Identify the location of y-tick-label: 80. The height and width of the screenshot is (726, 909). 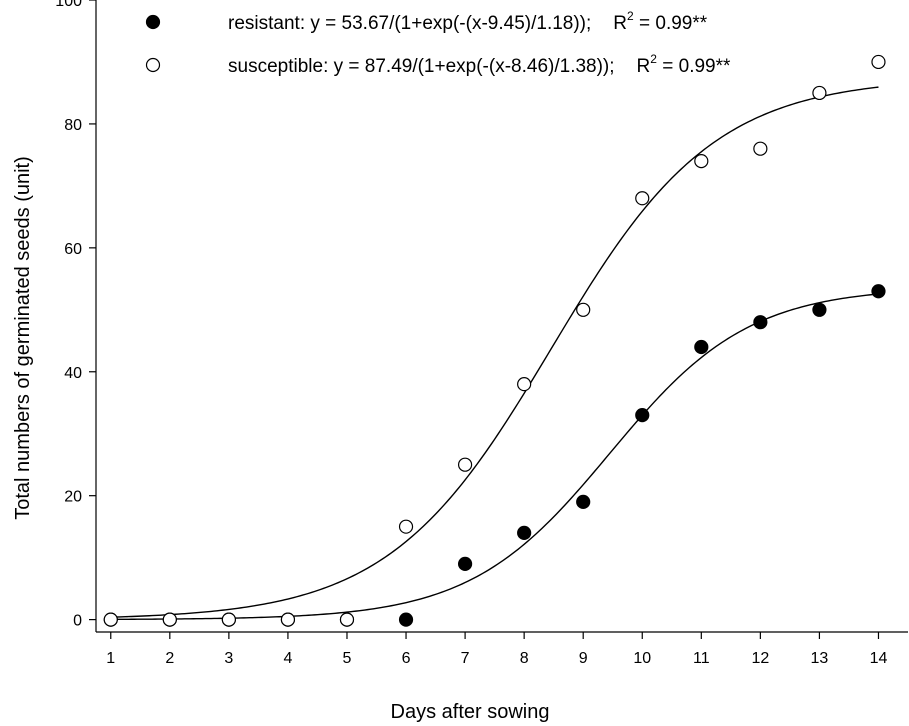
(73, 125).